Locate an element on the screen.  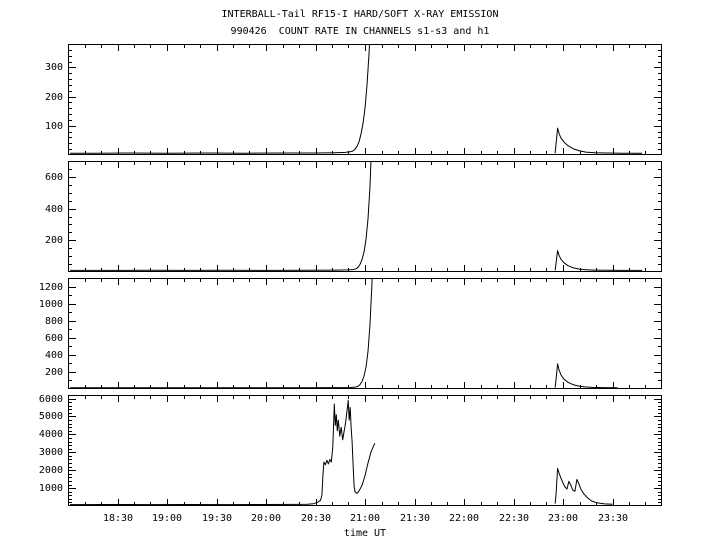
svg-text: 23:30 is located at coordinates (613, 518).